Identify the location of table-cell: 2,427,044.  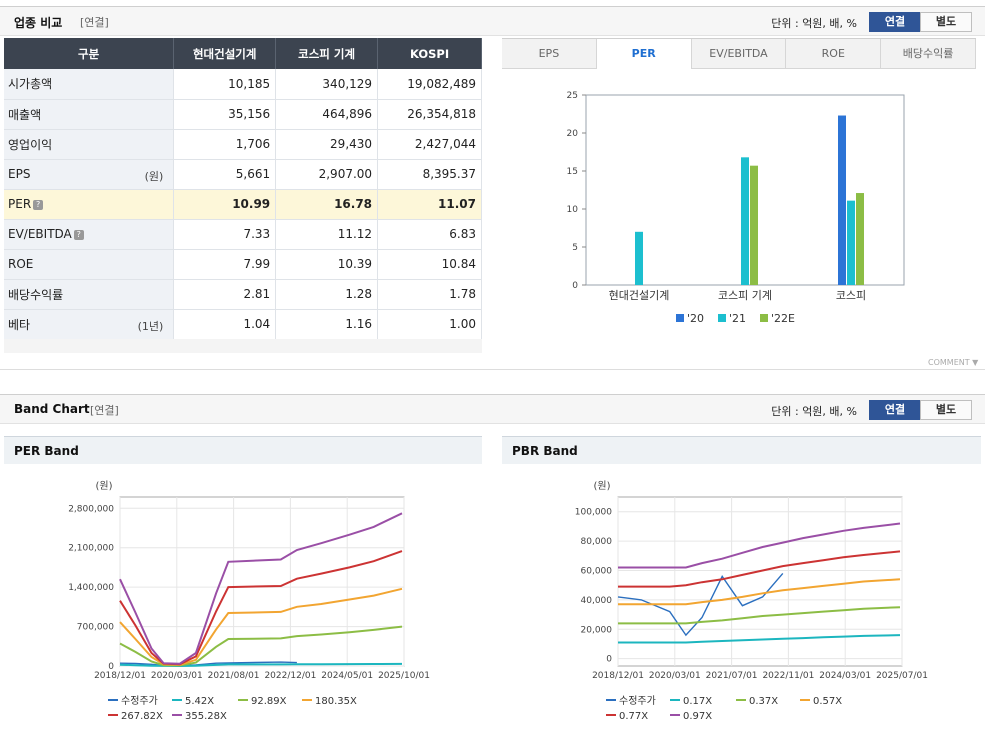
(429, 144).